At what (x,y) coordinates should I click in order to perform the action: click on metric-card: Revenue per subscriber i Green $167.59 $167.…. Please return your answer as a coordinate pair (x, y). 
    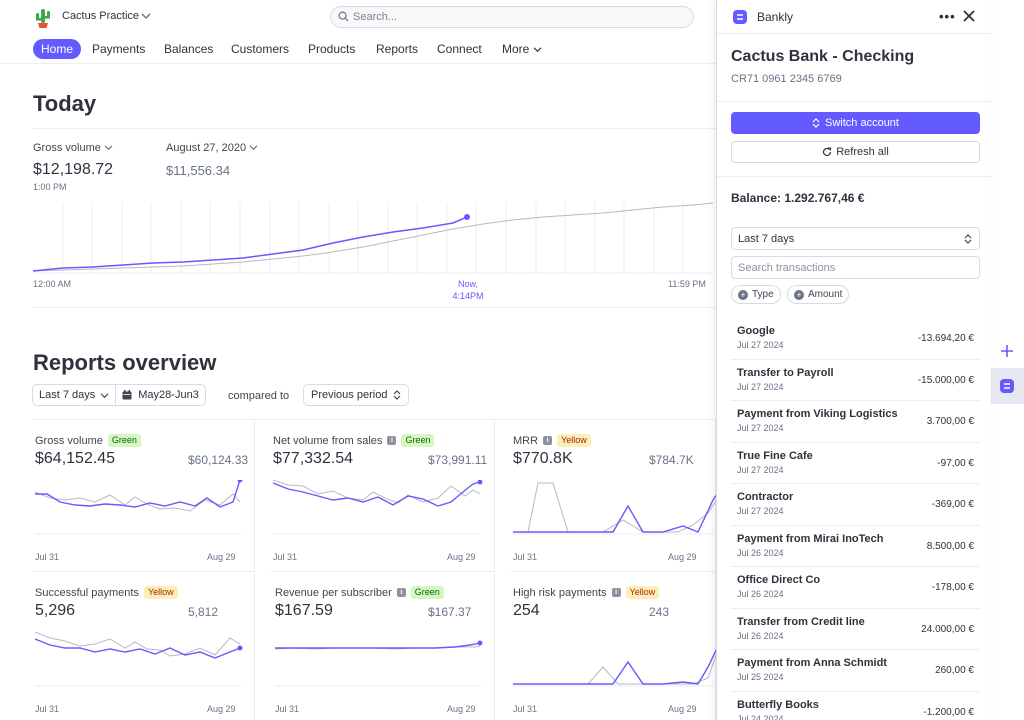
    Looking at the image, I should click on (384, 646).